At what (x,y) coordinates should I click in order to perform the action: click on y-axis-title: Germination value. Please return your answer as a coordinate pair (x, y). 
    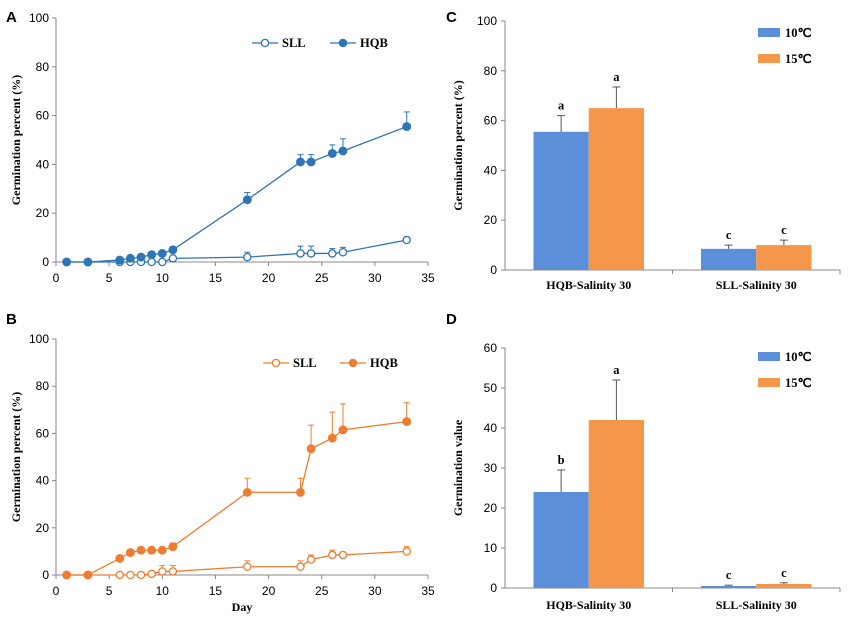
    Looking at the image, I should click on (458, 467).